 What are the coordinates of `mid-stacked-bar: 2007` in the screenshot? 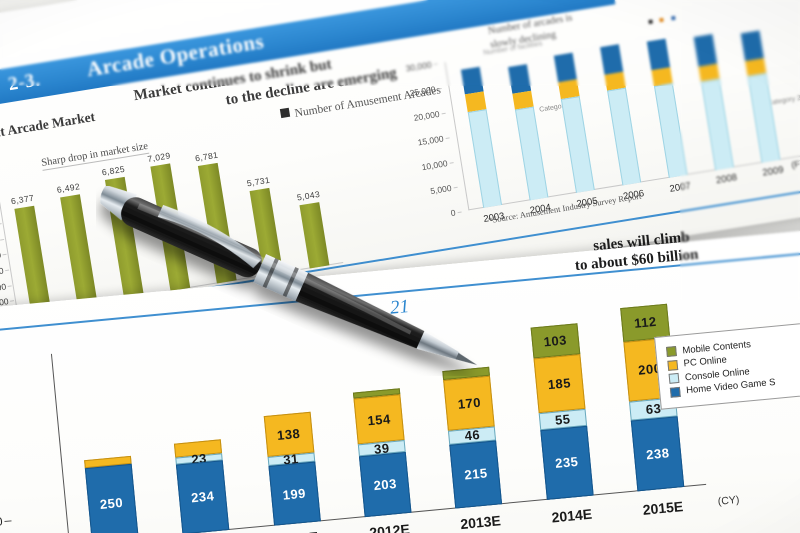 It's located at (668, 116).